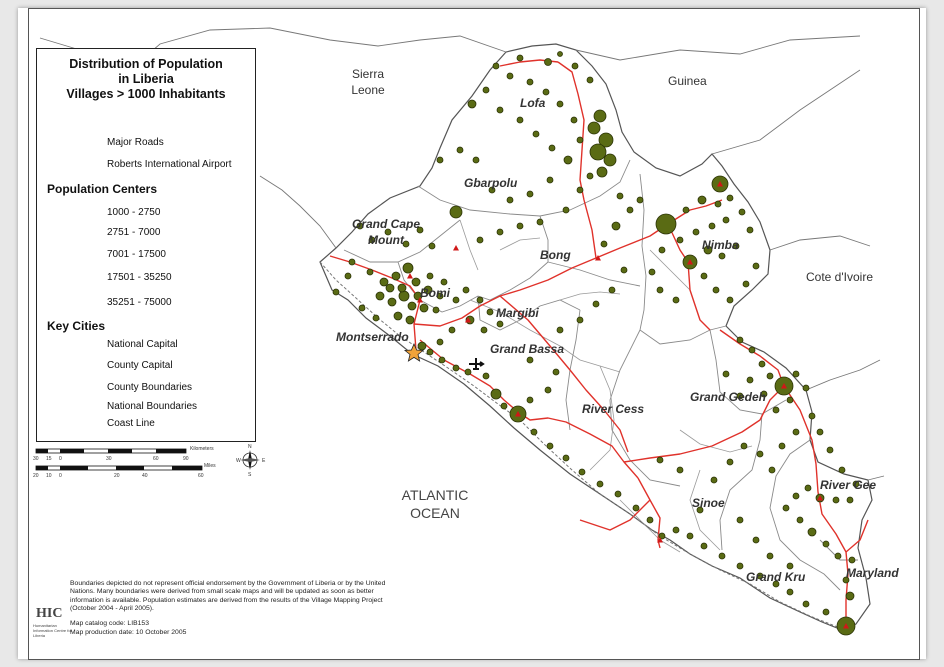  I want to click on scale-km-tick-6: 90, so click(186, 459).